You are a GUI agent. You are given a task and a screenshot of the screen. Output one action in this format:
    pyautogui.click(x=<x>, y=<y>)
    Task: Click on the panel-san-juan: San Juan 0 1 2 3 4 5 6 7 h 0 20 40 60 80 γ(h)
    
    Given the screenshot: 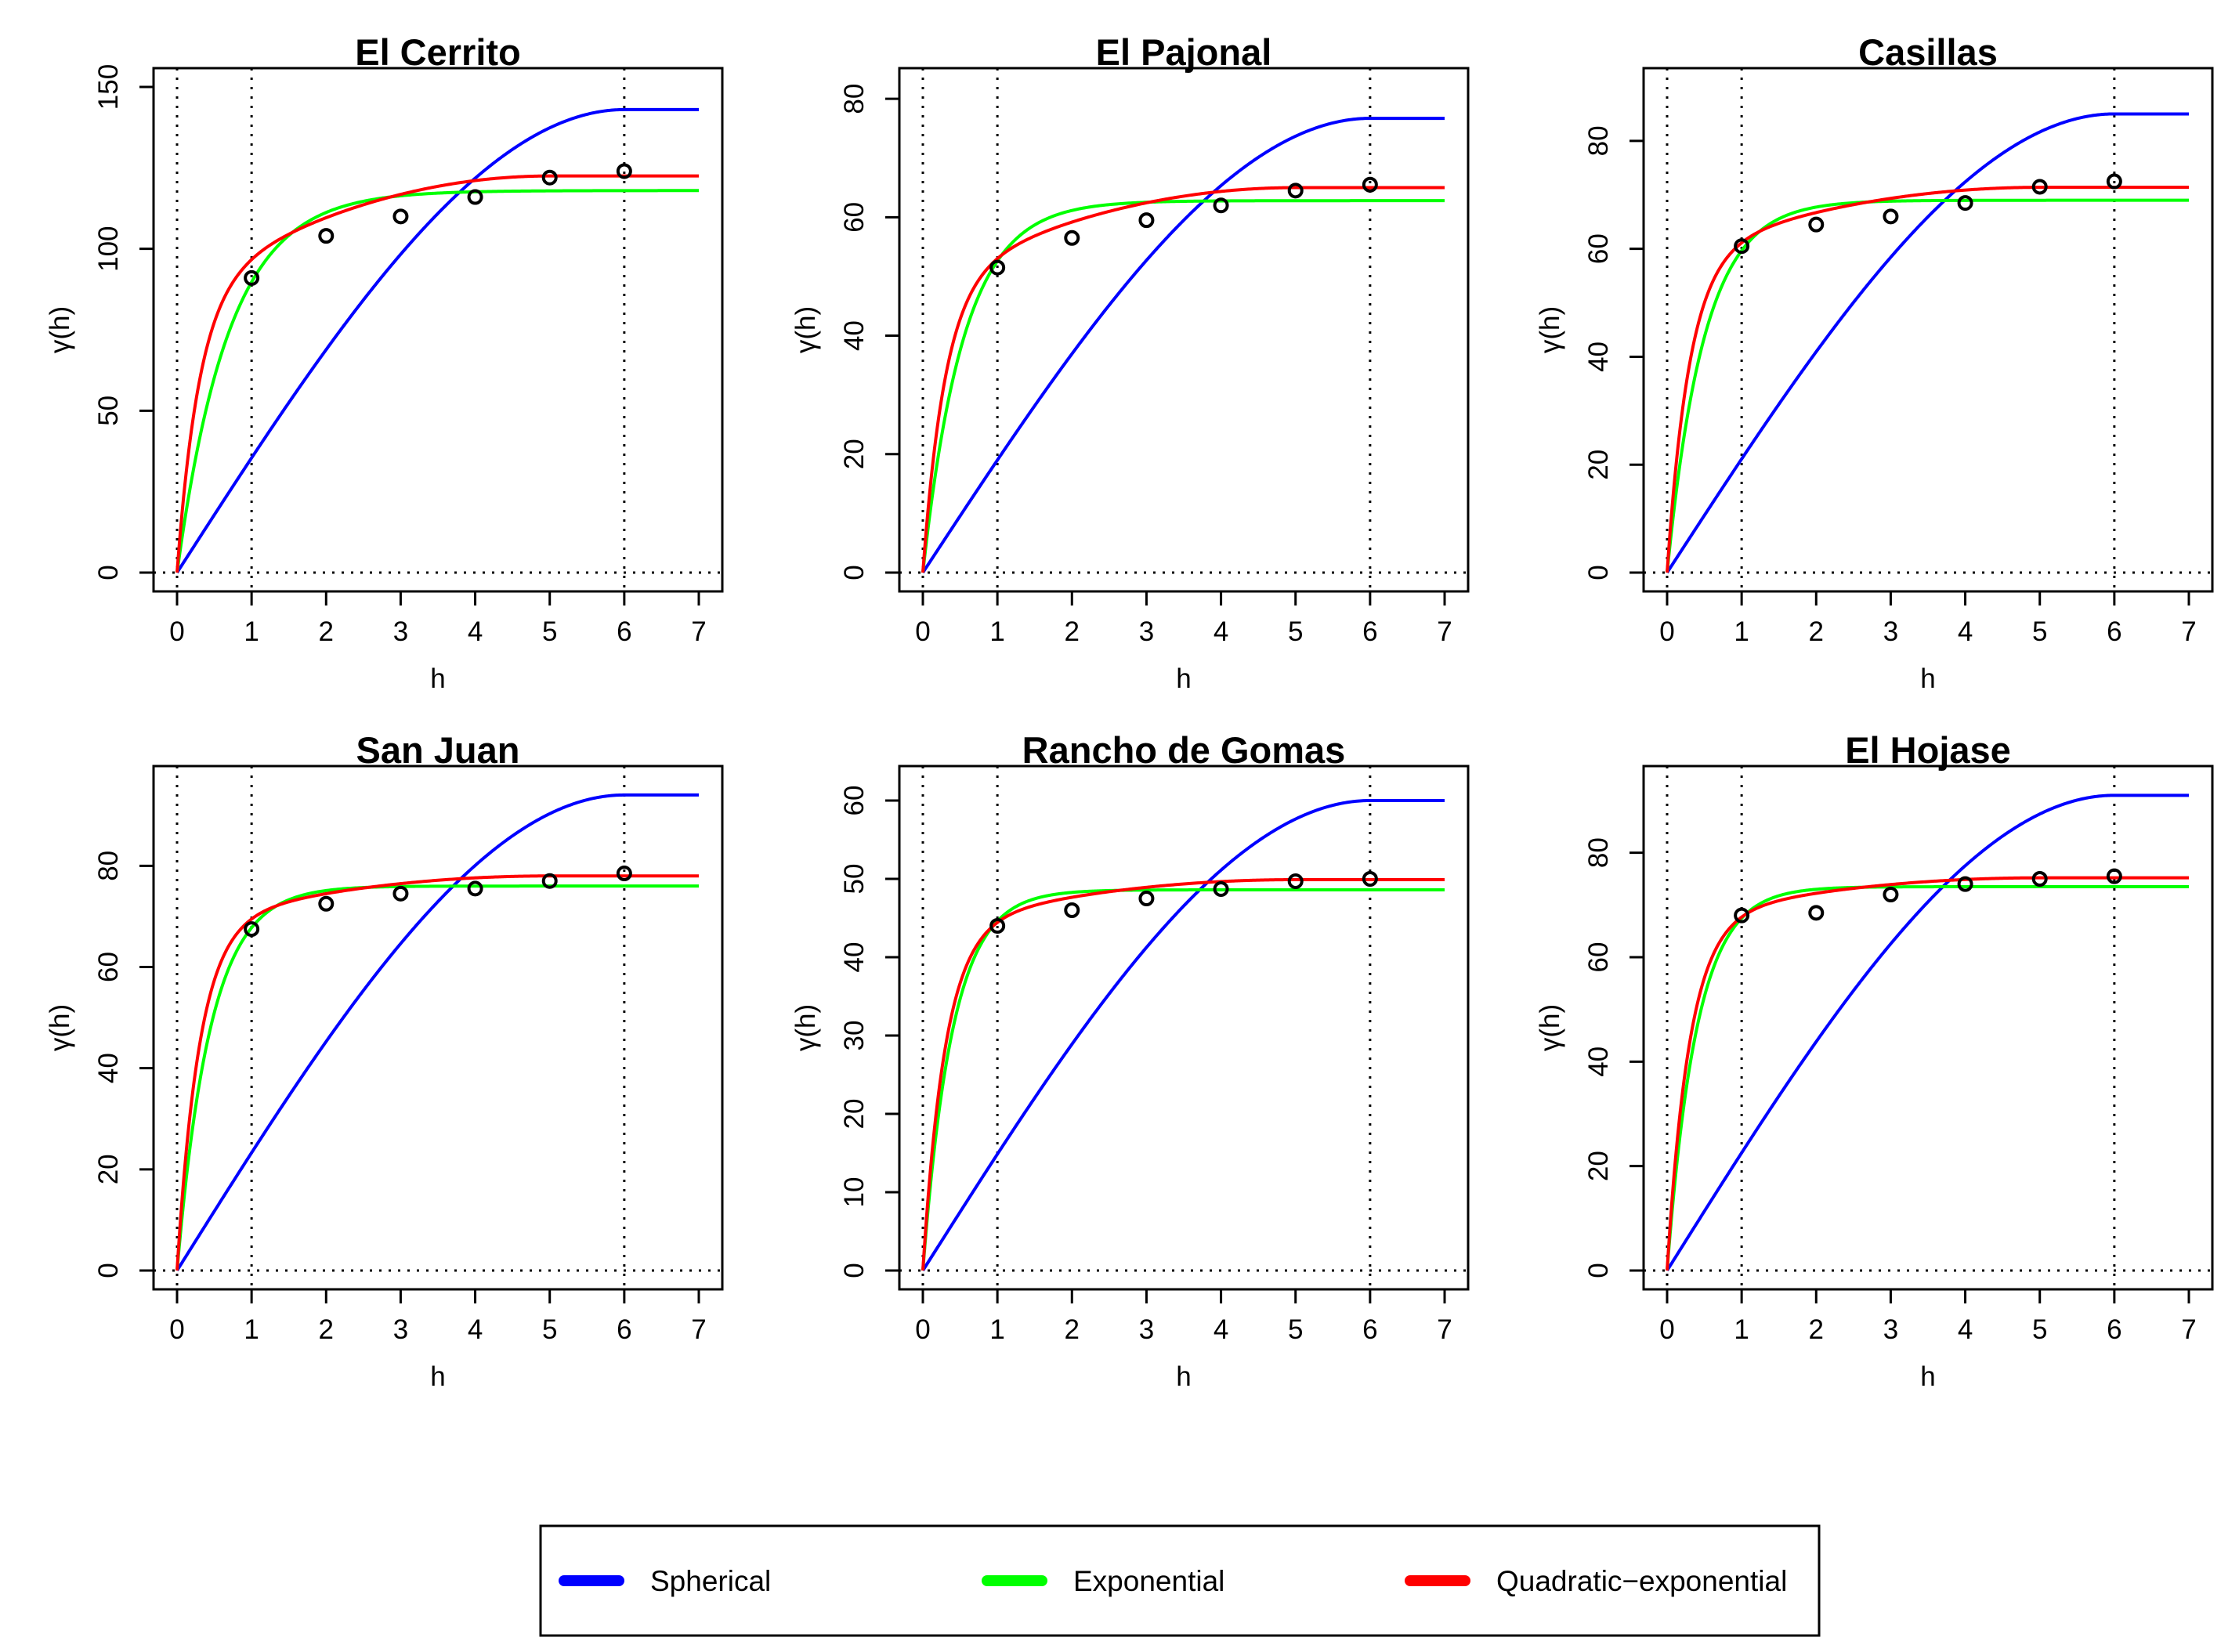 What is the action you would take?
    pyautogui.click(x=385, y=1060)
    